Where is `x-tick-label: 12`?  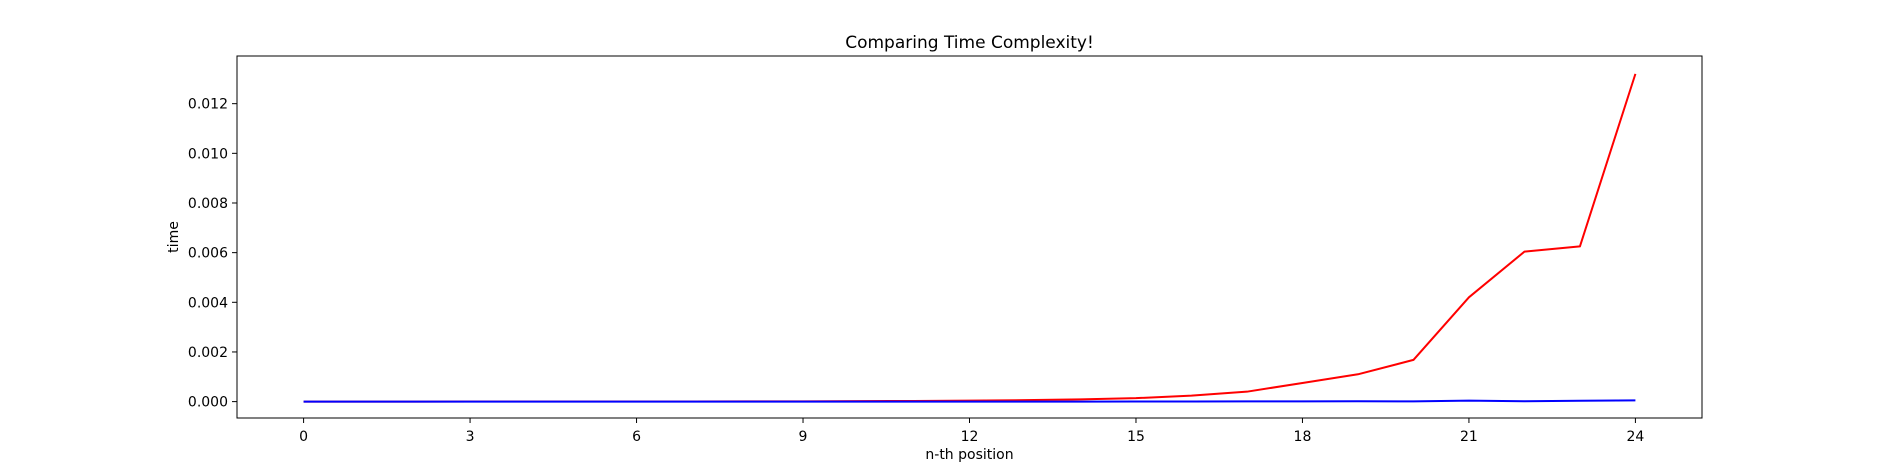
x-tick-label: 12 is located at coordinates (970, 437).